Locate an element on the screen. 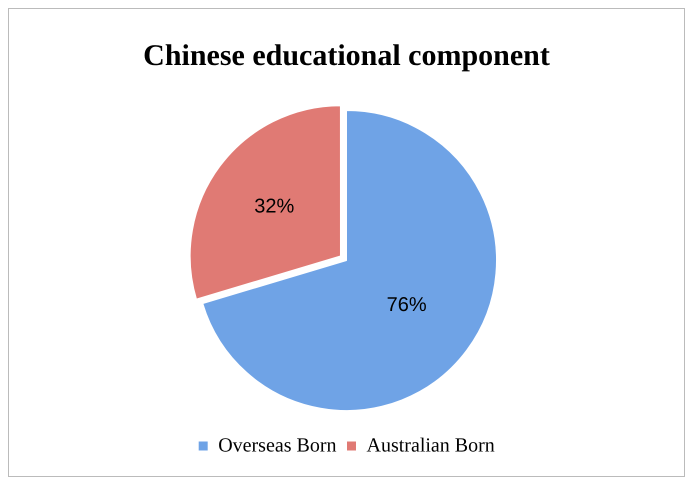 This screenshot has width=693, height=485. data-label: 32% is located at coordinates (274, 206).